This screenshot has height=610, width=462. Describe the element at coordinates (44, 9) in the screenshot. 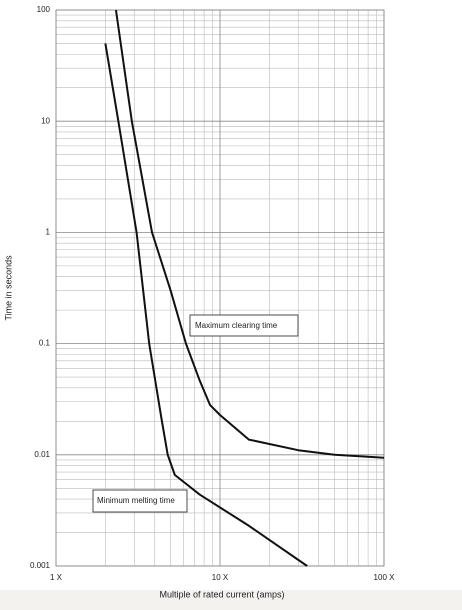

I see `y-tick-label: 100` at that location.